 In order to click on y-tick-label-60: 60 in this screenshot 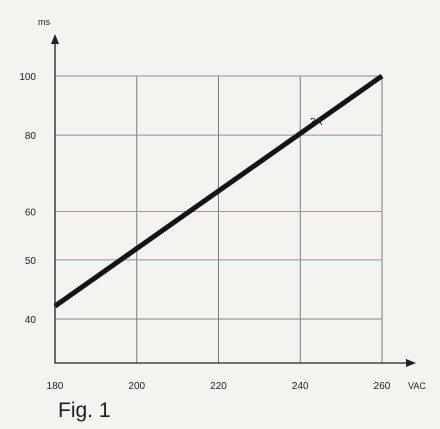, I will do `click(31, 212)`.